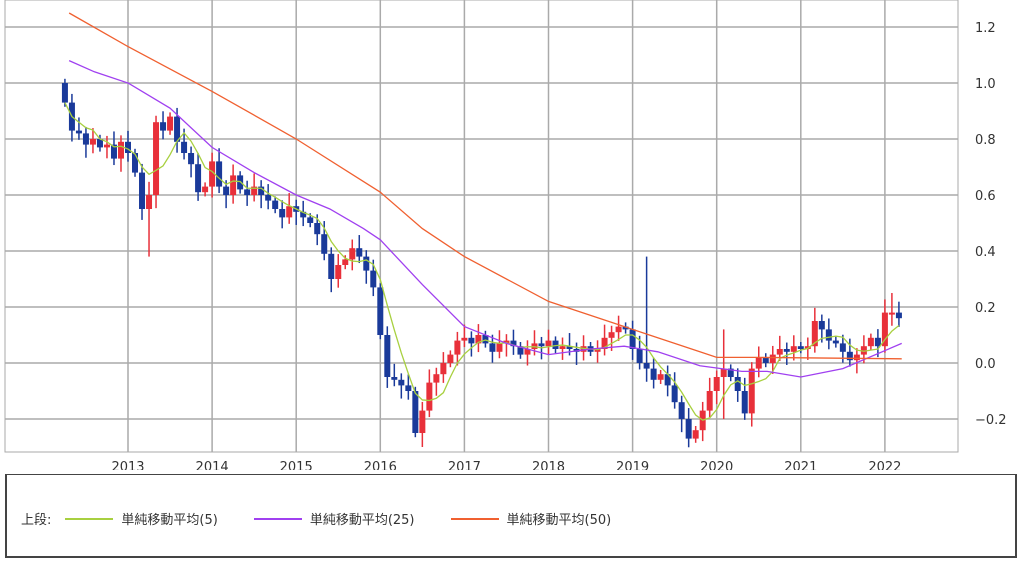 This screenshot has height=565, width=1024. What do you see at coordinates (985, 140) in the screenshot?
I see `y-tick-label: 0.8` at bounding box center [985, 140].